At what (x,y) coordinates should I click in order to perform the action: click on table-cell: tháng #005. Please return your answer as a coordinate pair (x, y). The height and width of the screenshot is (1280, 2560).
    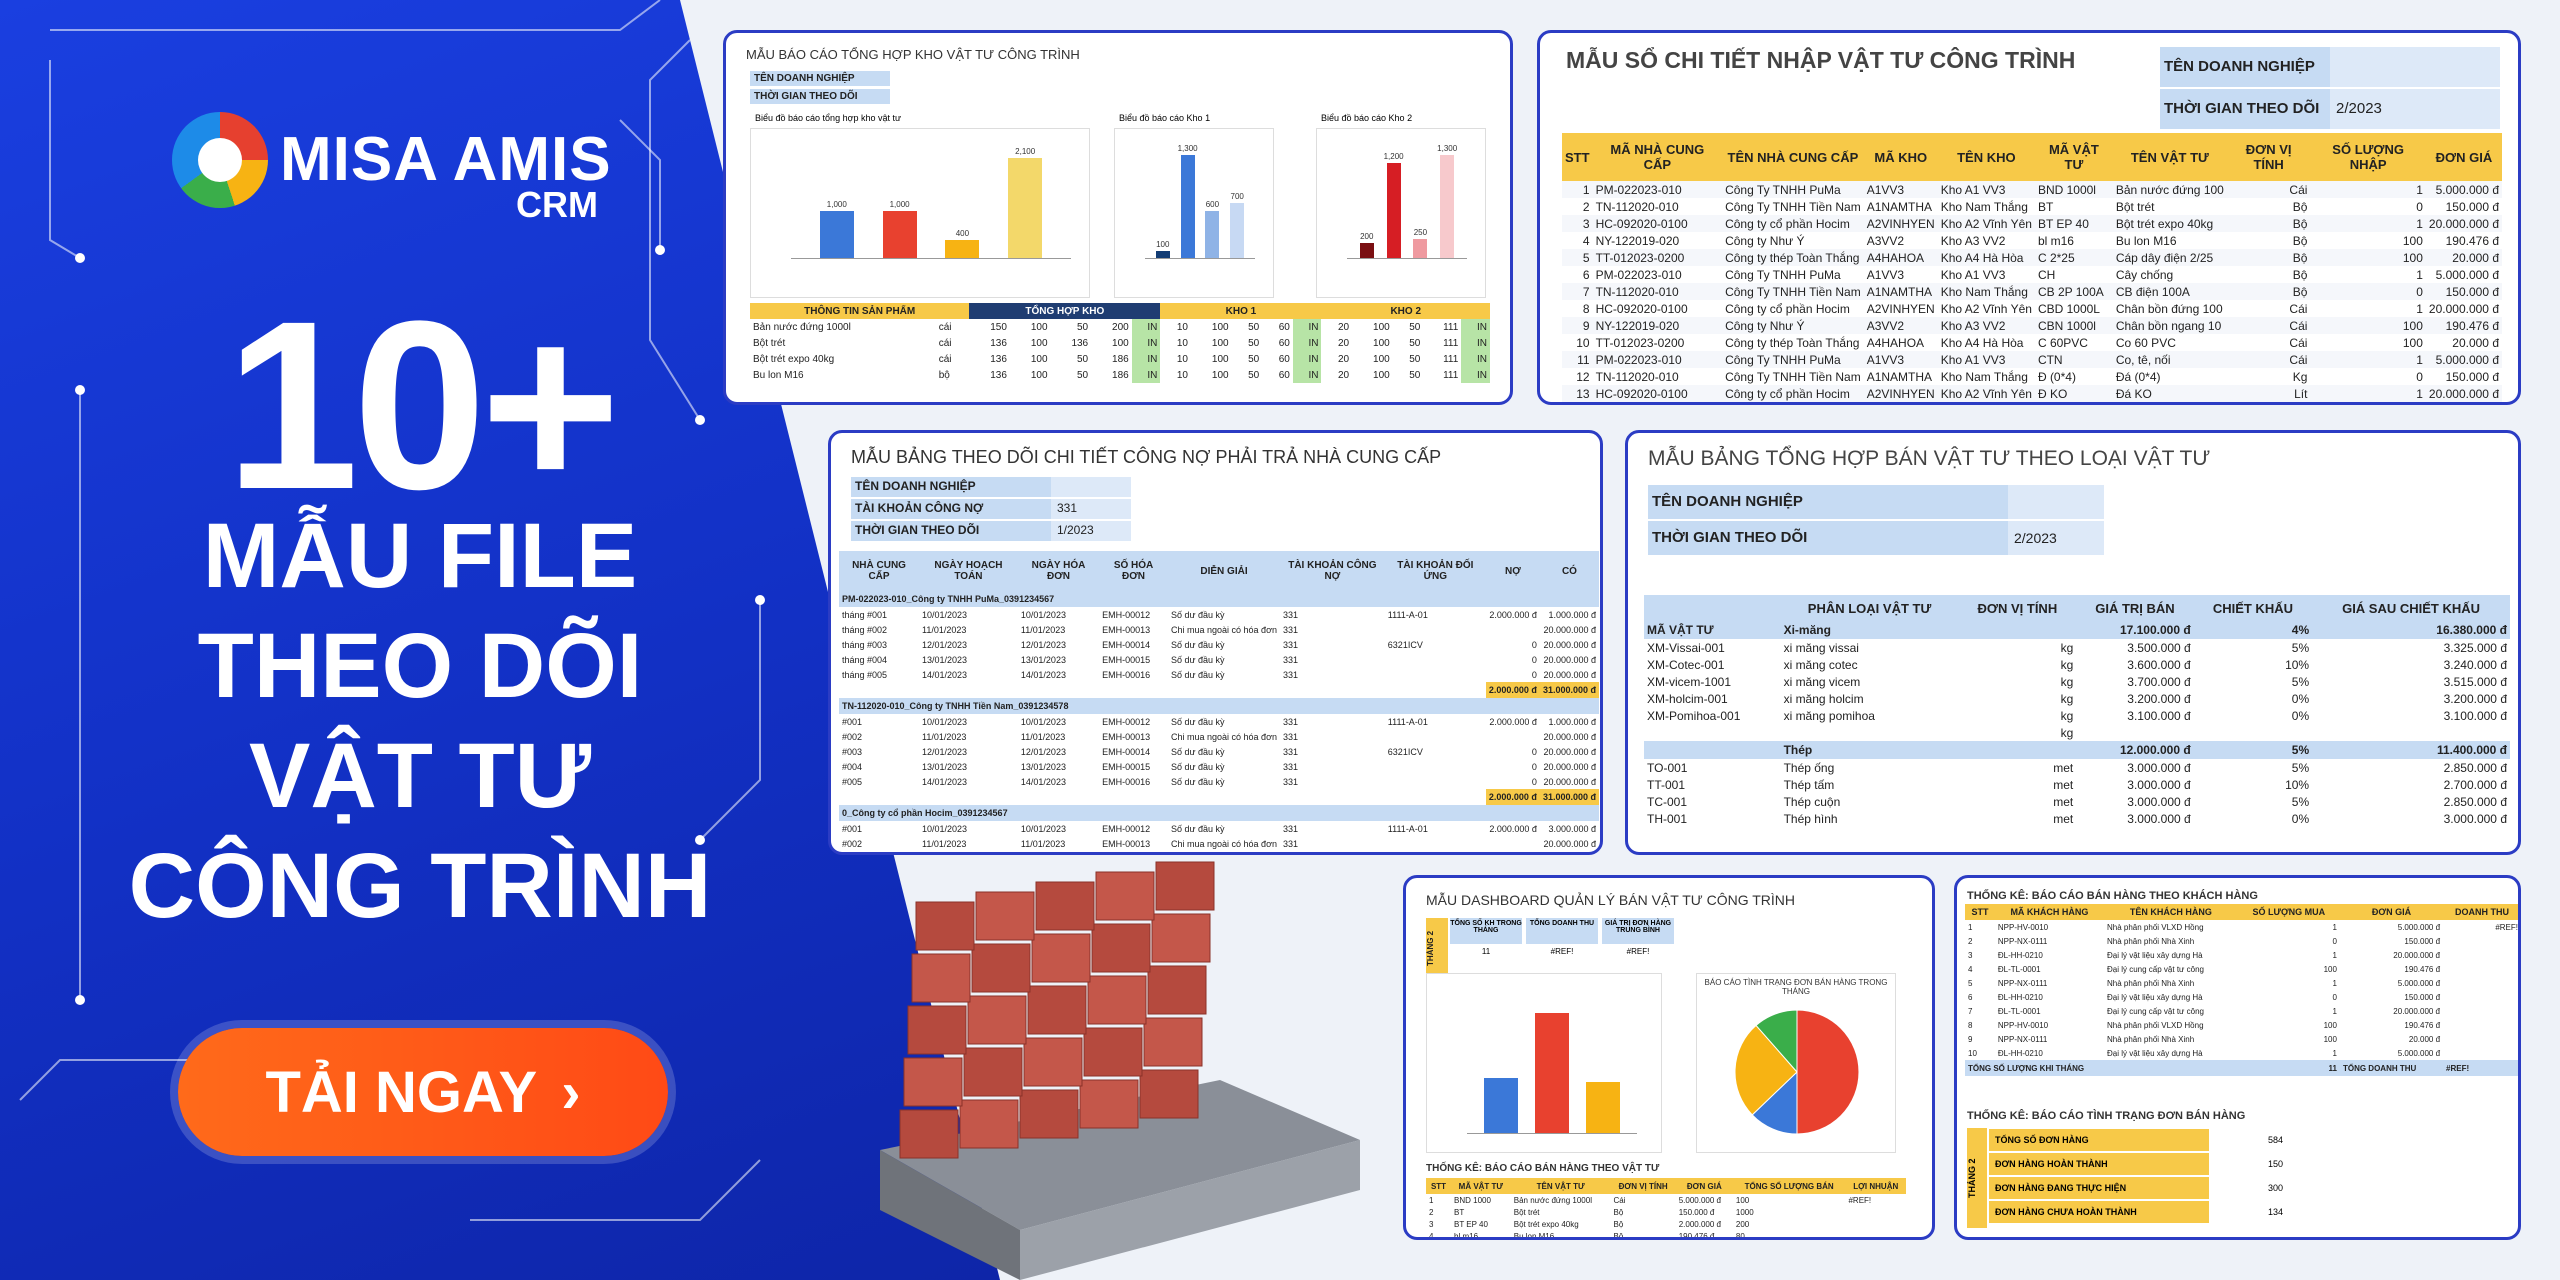
    Looking at the image, I should click on (865, 674).